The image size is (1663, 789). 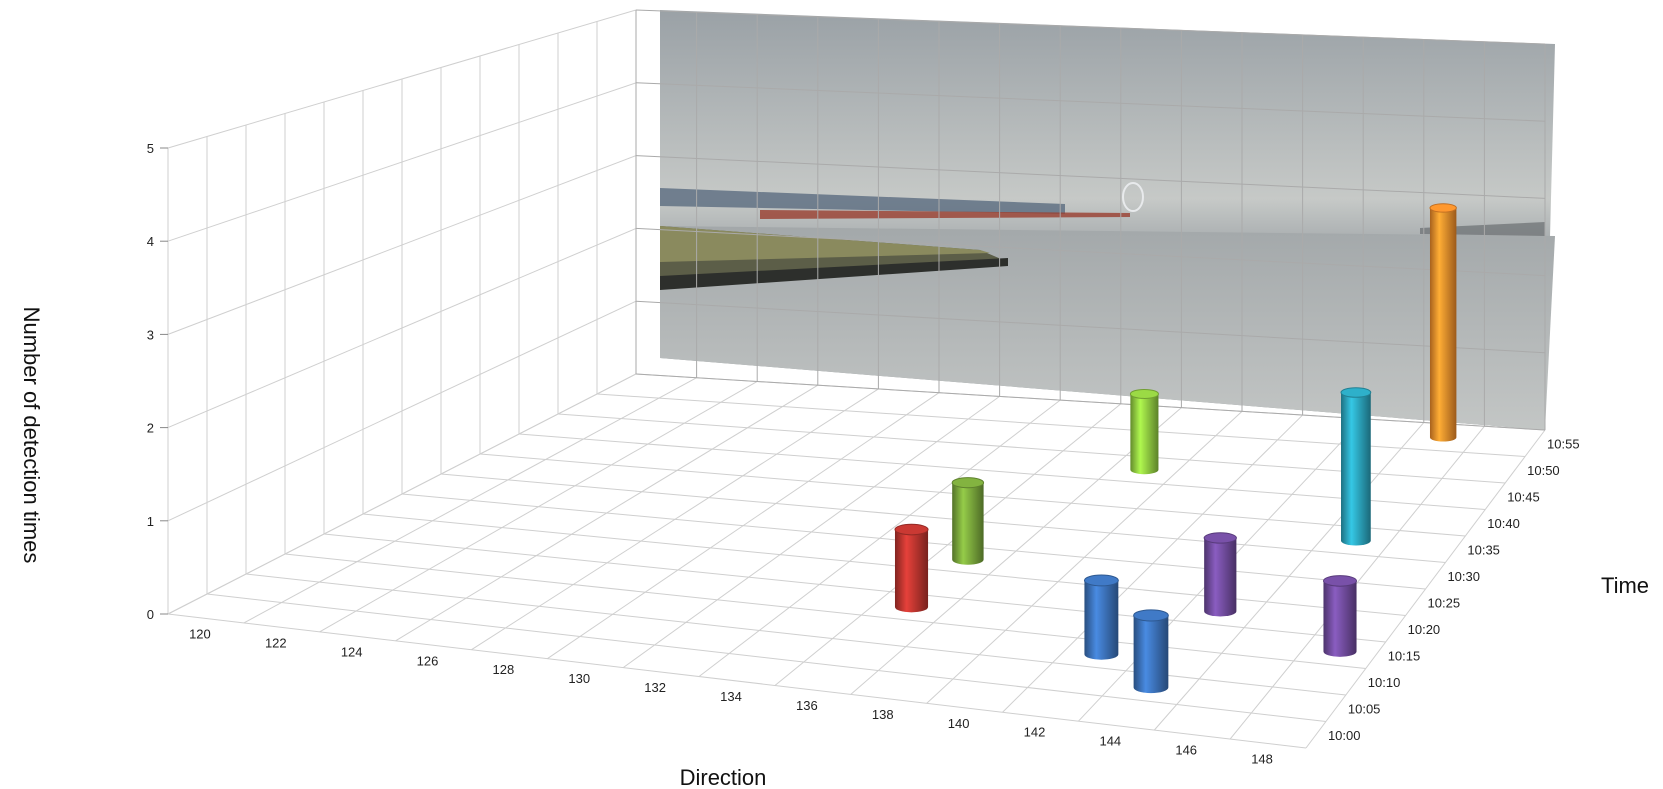 I want to click on z-tick-label: 0, so click(x=150, y=614).